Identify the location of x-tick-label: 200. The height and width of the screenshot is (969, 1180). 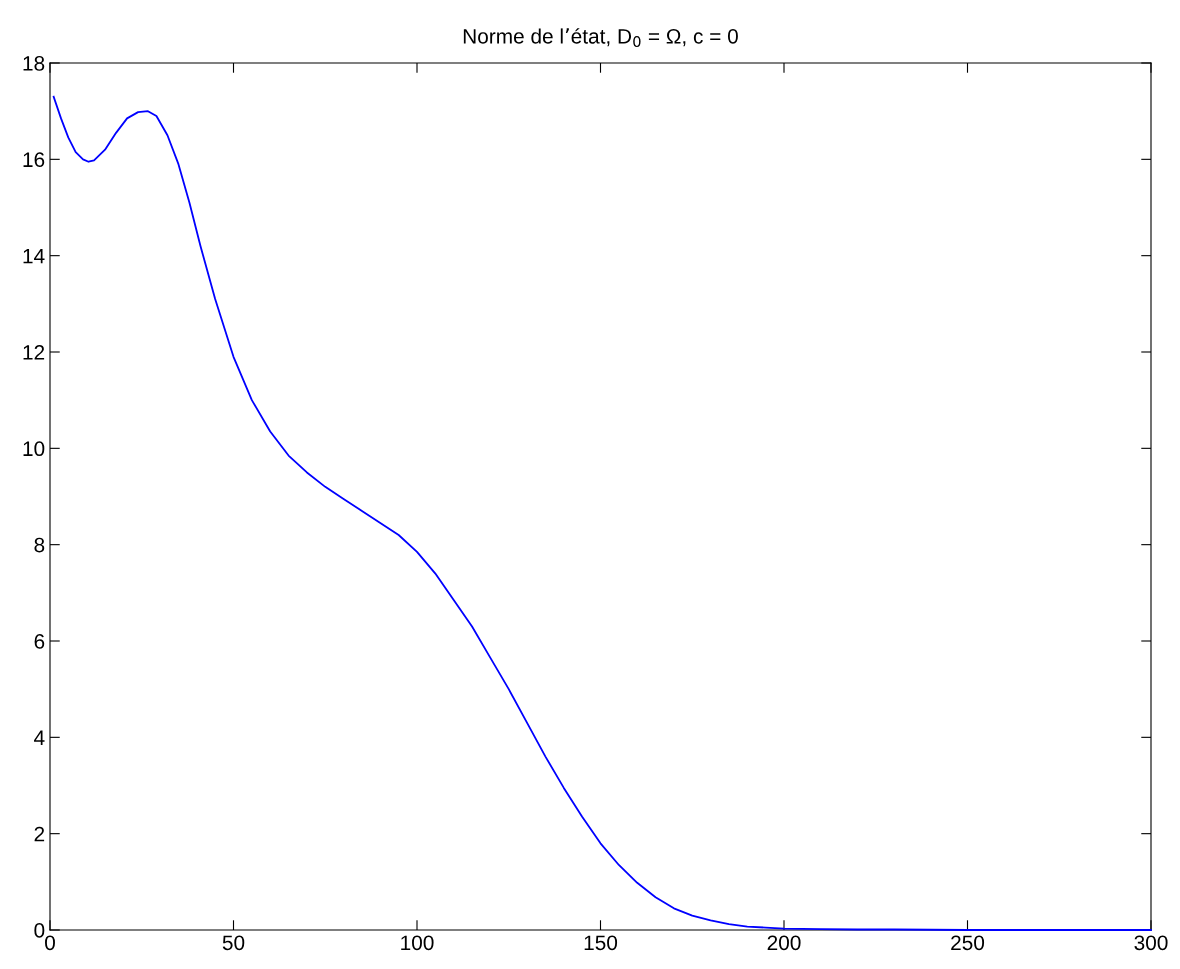
(784, 943).